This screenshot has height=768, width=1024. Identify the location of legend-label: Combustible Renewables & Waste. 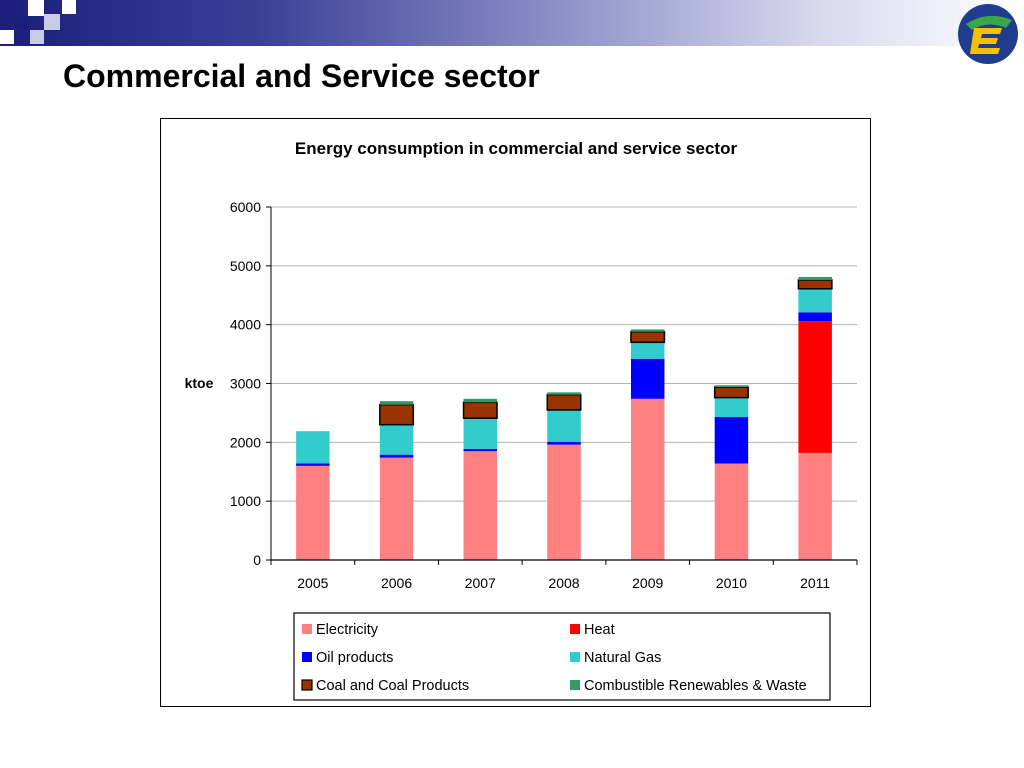
(695, 686).